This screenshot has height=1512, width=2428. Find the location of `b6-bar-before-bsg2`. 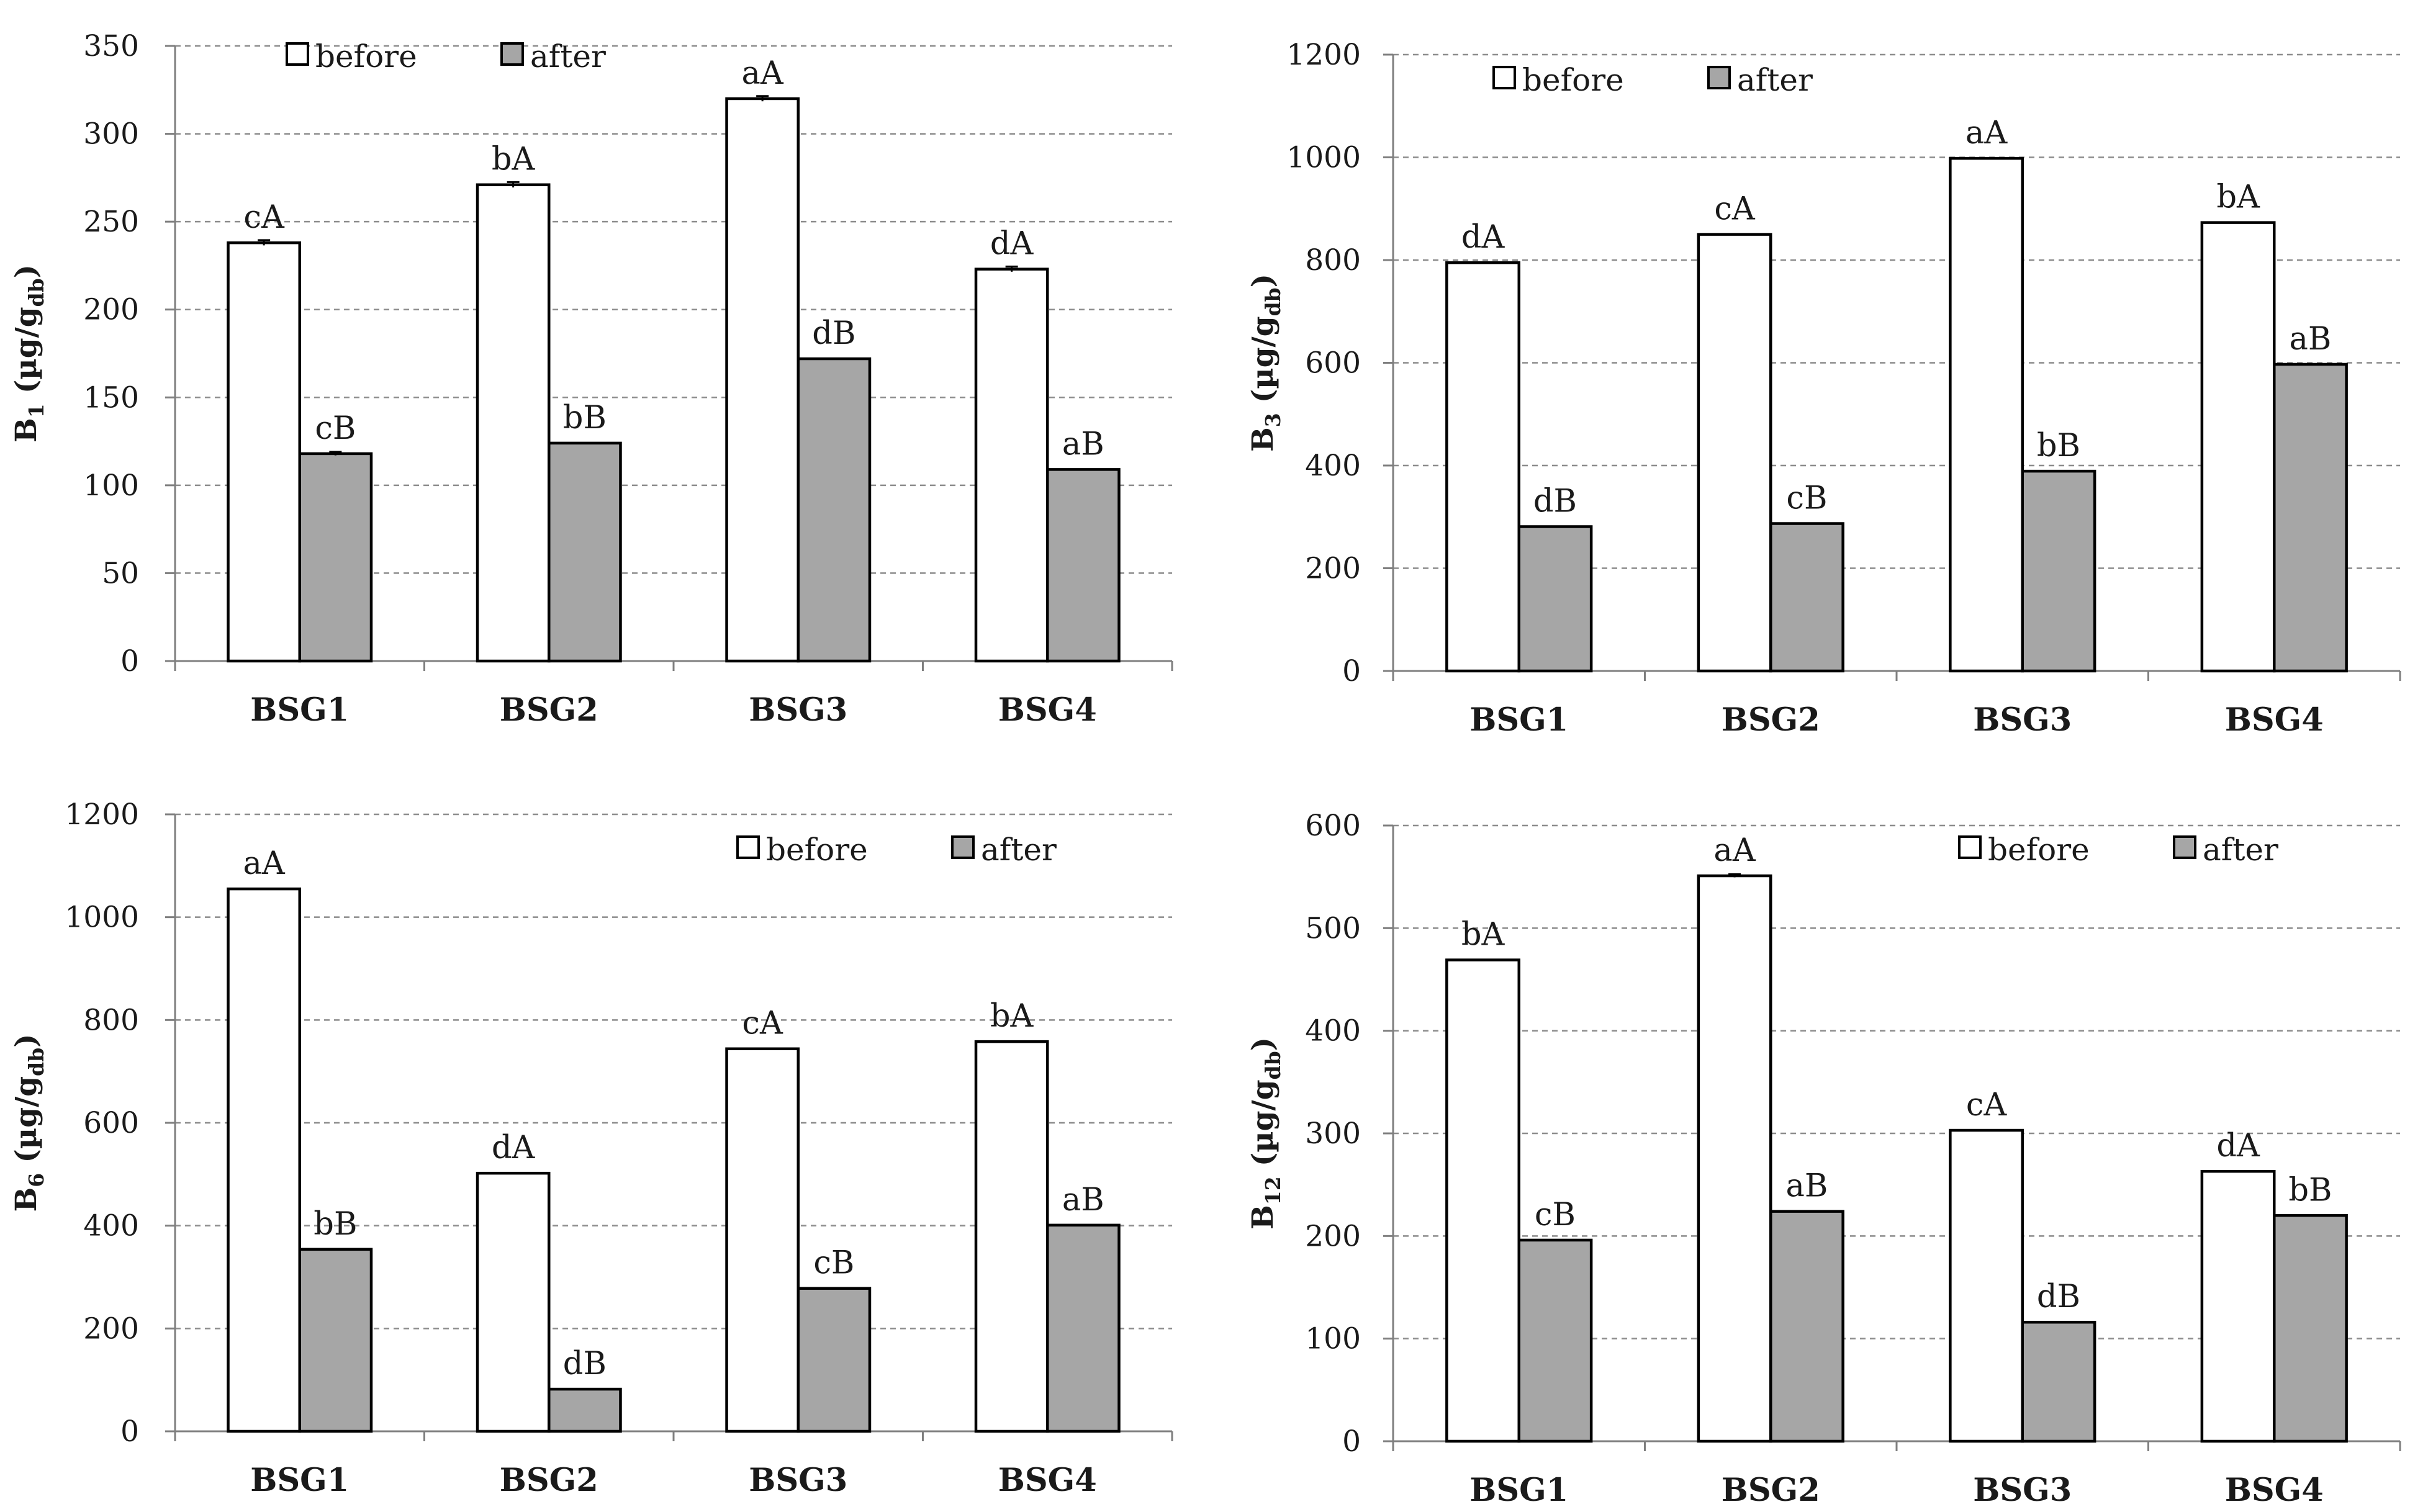

b6-bar-before-bsg2 is located at coordinates (513, 1302).